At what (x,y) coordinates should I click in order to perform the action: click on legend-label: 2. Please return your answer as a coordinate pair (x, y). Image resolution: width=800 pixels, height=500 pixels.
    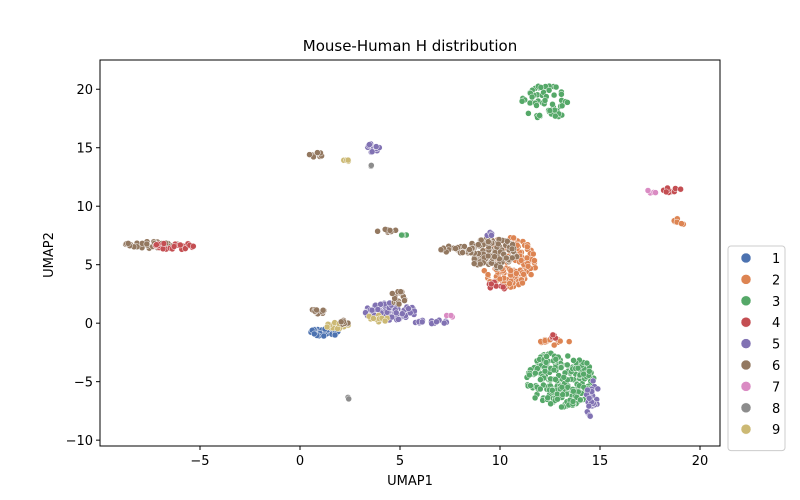
    Looking at the image, I should click on (776, 280).